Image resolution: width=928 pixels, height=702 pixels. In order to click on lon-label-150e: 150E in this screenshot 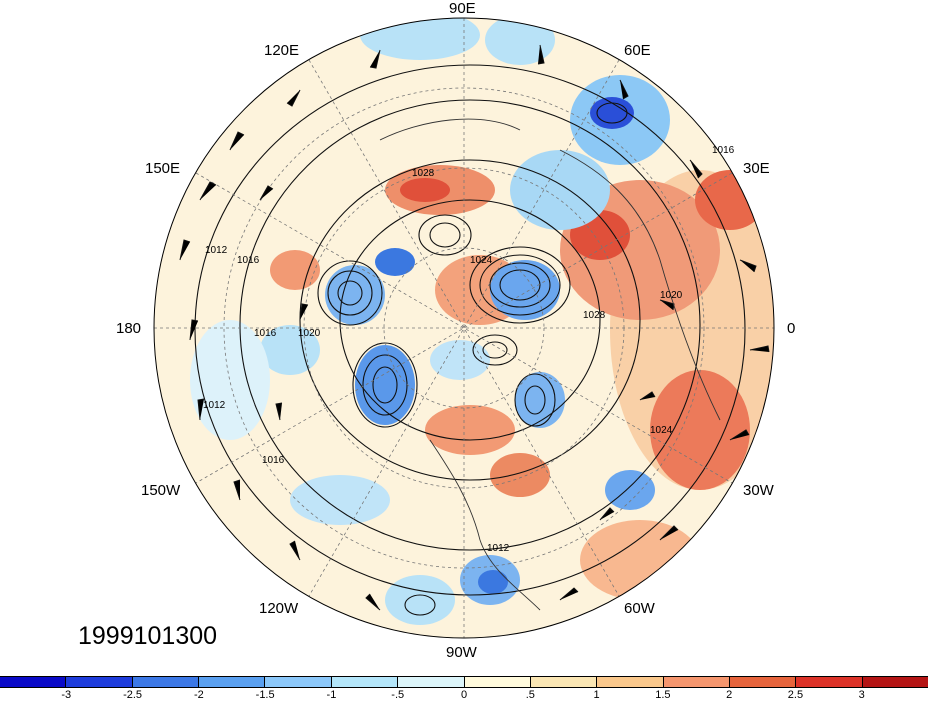, I will do `click(163, 168)`.